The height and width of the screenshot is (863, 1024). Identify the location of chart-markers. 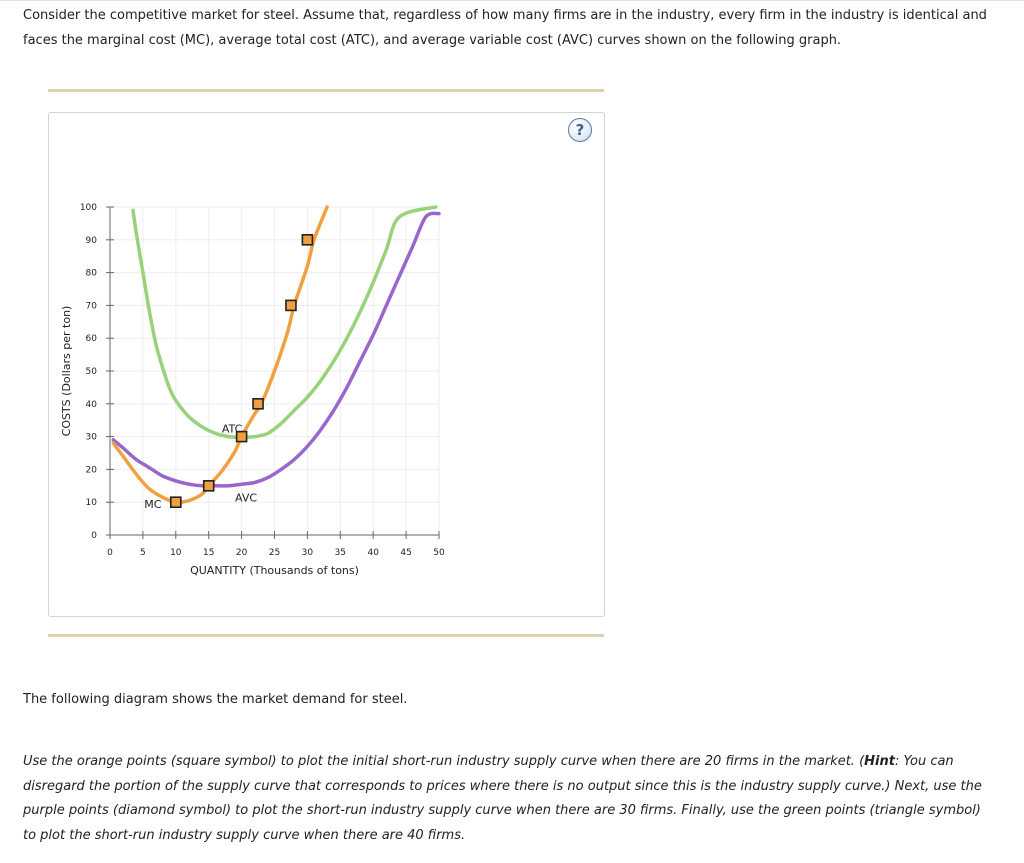
(242, 371).